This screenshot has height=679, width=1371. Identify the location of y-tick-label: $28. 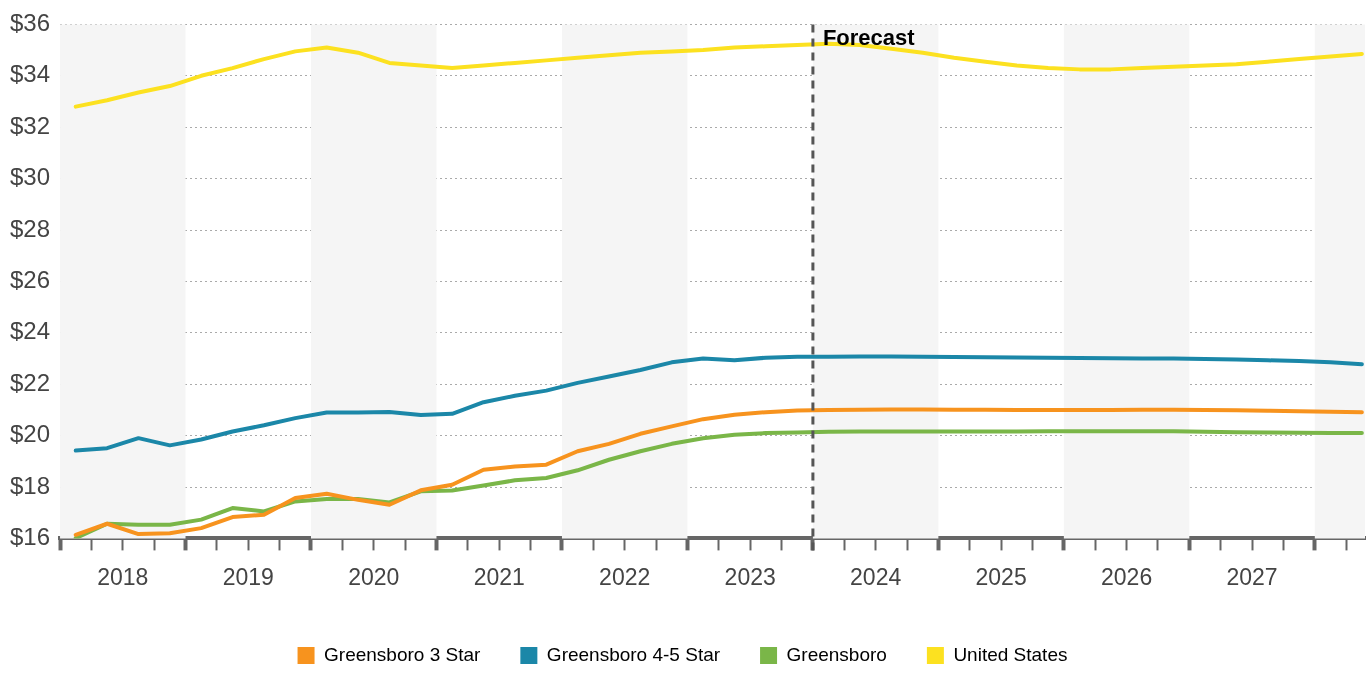
(30, 228).